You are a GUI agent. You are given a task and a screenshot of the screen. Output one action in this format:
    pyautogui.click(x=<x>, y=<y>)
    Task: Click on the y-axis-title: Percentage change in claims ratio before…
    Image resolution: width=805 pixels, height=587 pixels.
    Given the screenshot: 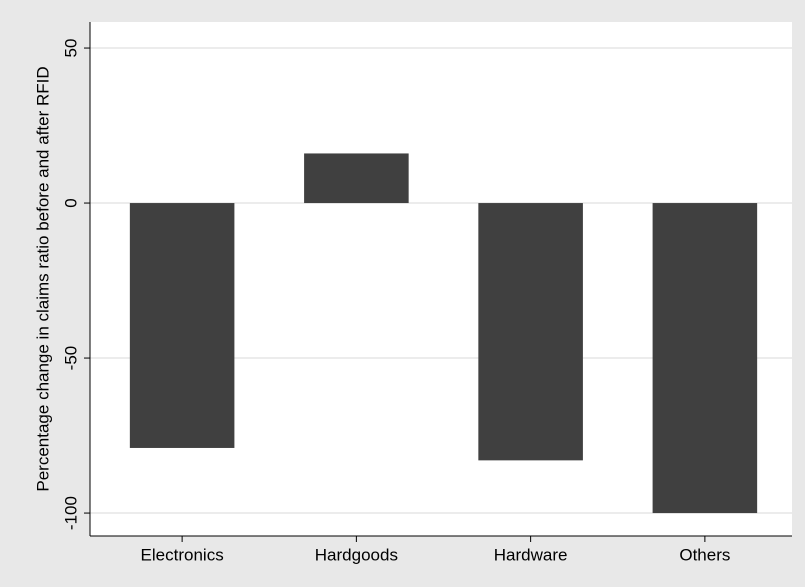 What is the action you would take?
    pyautogui.click(x=42, y=278)
    